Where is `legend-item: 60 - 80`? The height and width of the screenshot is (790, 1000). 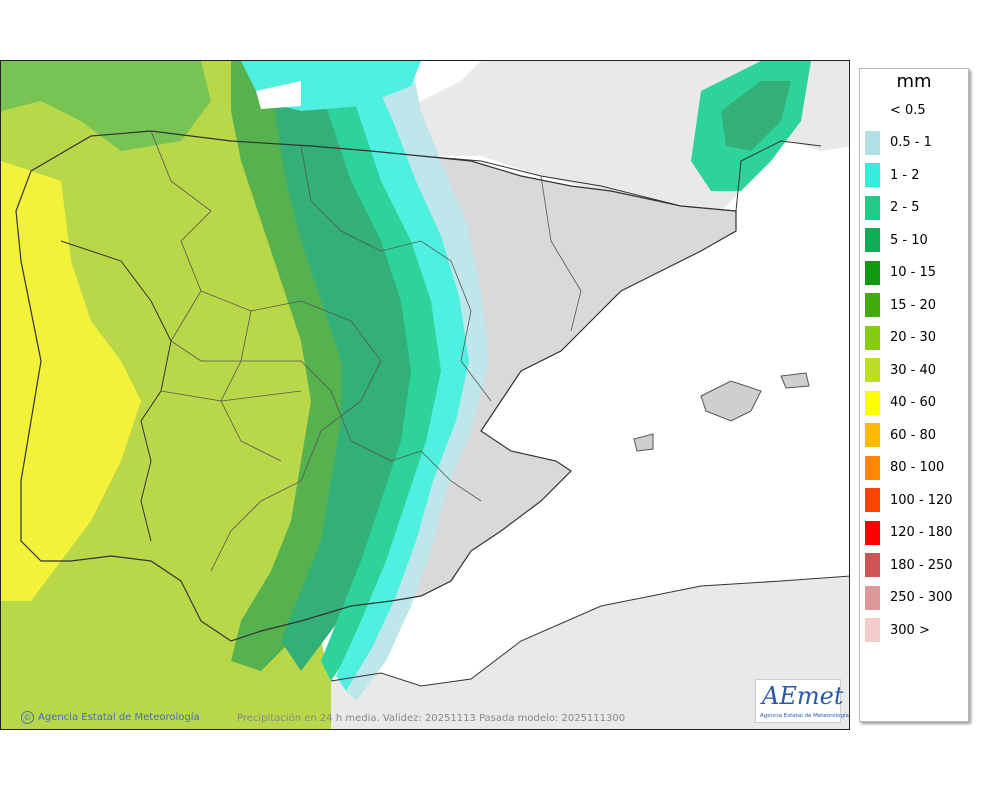
legend-item: 60 - 80 is located at coordinates (900, 435).